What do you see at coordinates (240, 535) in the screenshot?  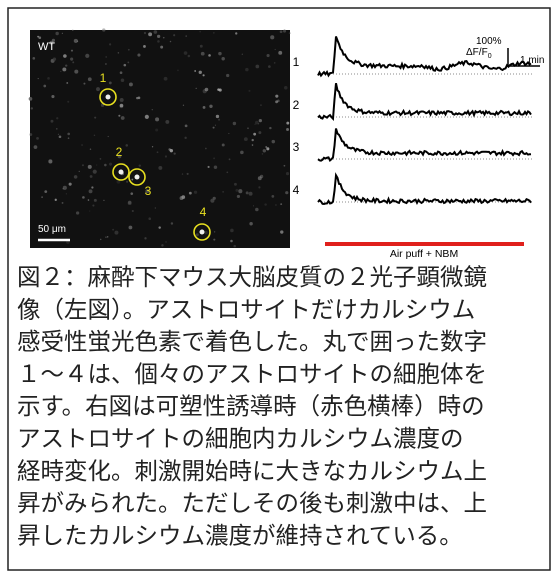 I see `caption-line: 昇したカルシウム濃度が維持されている。` at bounding box center [240, 535].